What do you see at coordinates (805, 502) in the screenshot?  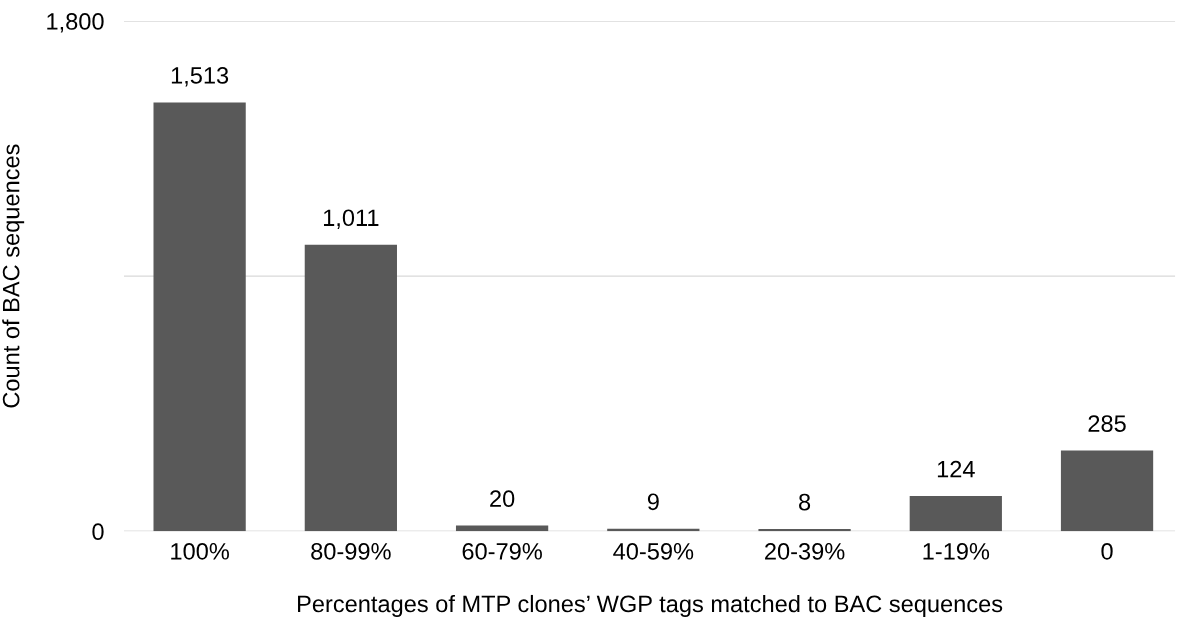 I see `data-label: 8` at bounding box center [805, 502].